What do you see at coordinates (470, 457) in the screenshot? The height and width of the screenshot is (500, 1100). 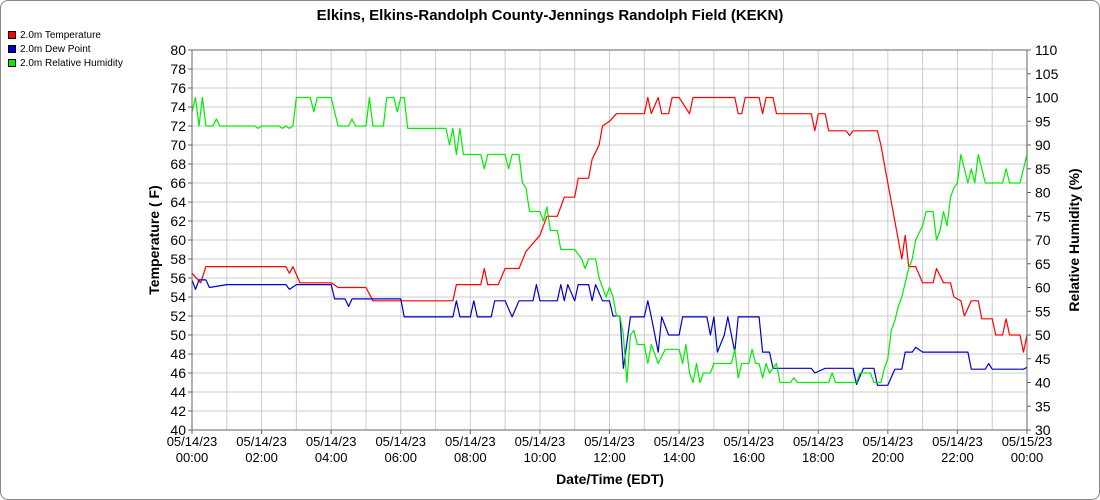 I see `x-tick-time: 08:00` at bounding box center [470, 457].